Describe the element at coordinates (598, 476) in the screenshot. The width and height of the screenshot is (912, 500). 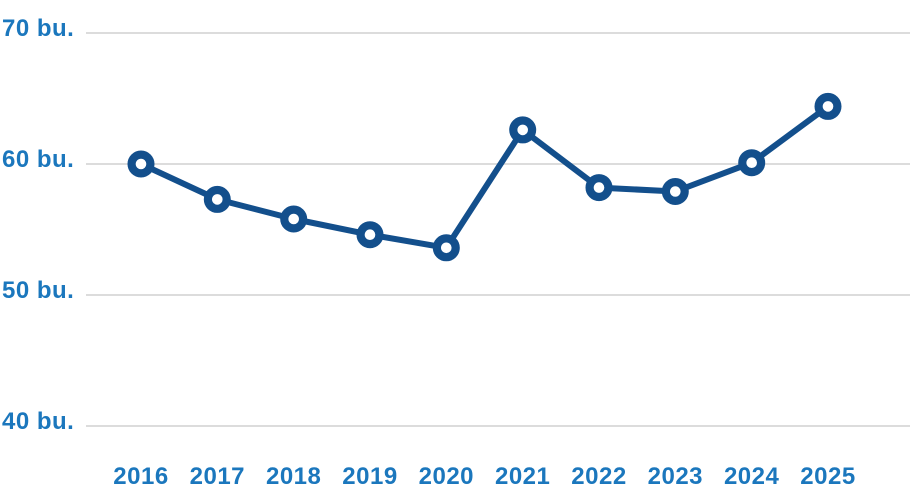
I see `x-axis-tick-label: 2022` at that location.